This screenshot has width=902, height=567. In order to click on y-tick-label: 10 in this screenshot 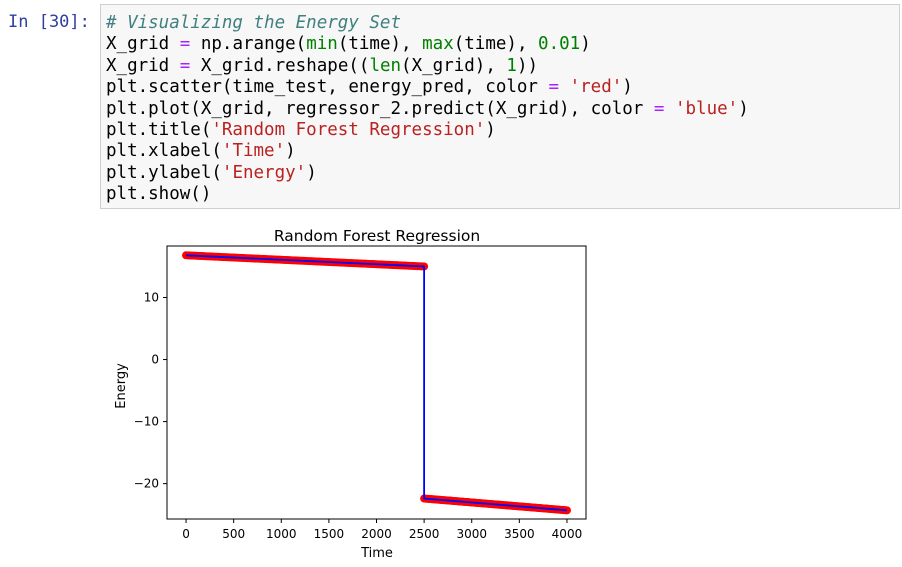, I will do `click(151, 297)`.